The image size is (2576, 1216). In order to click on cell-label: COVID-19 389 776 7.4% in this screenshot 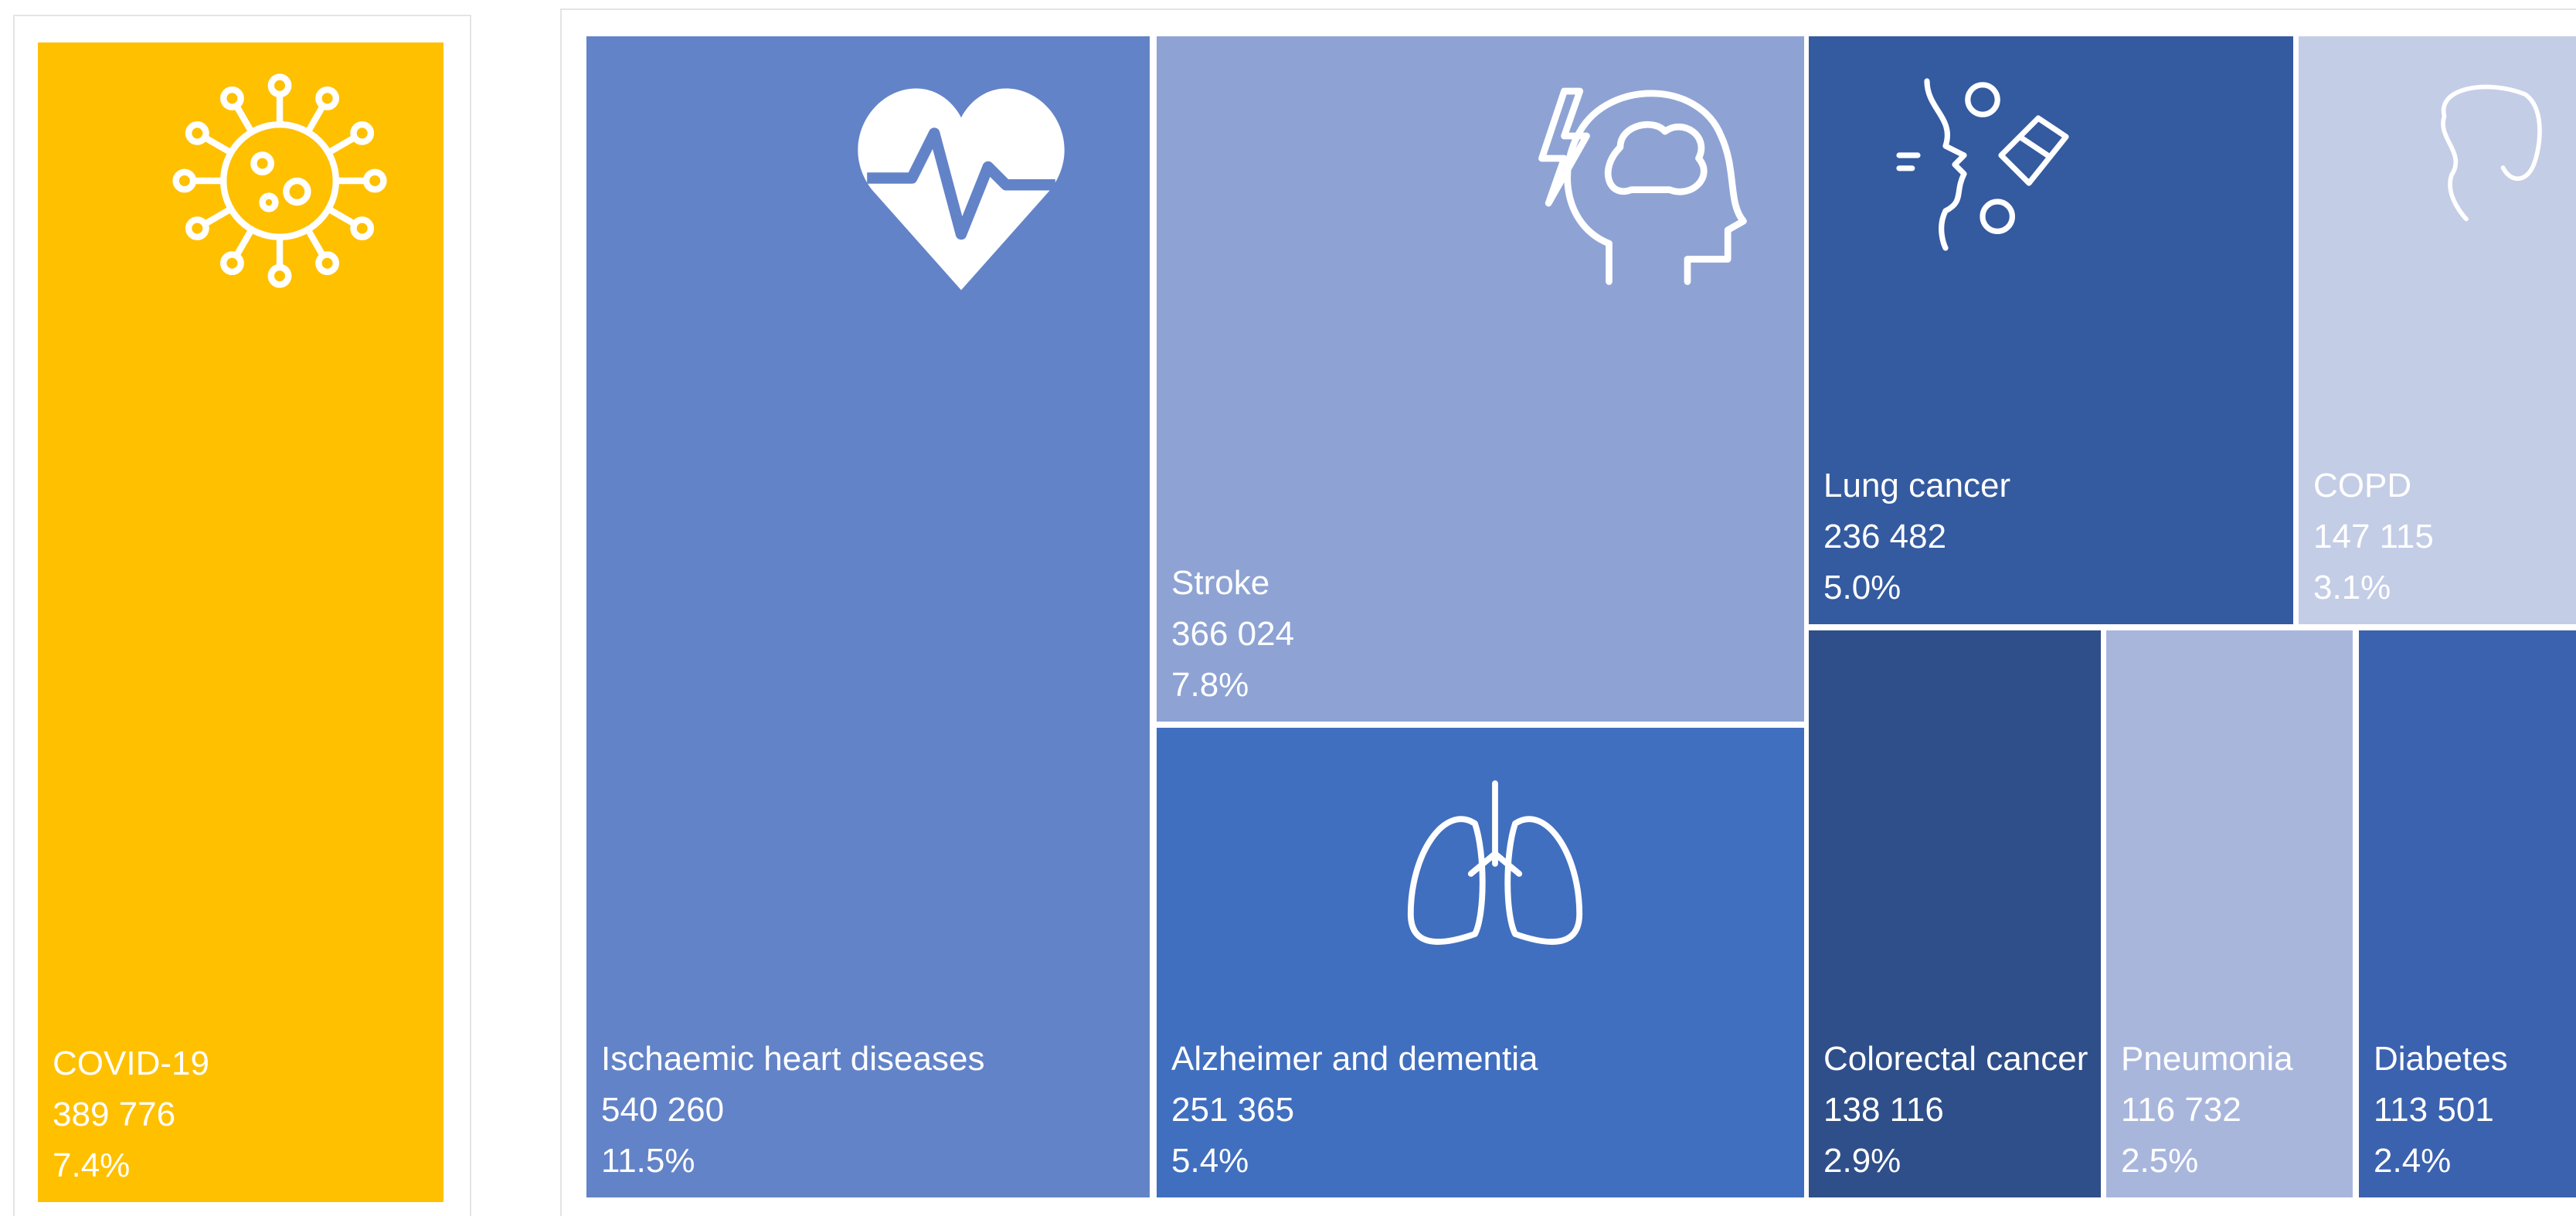, I will do `click(244, 1114)`.